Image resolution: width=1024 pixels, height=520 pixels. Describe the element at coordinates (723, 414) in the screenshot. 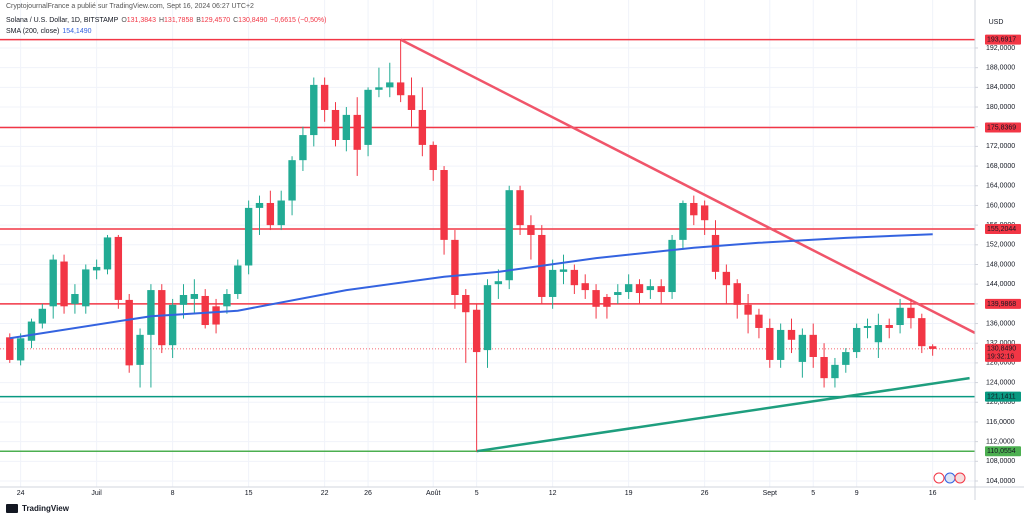

I see `trendline` at that location.